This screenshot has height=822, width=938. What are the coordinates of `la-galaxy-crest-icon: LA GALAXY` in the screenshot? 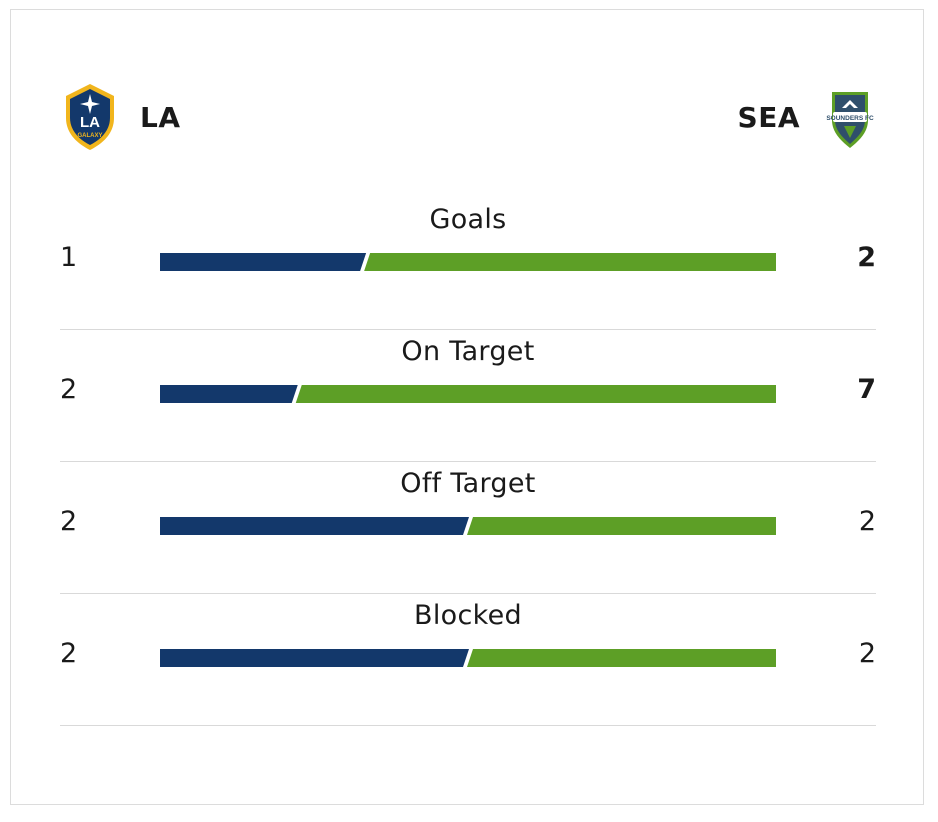 It's located at (90, 117).